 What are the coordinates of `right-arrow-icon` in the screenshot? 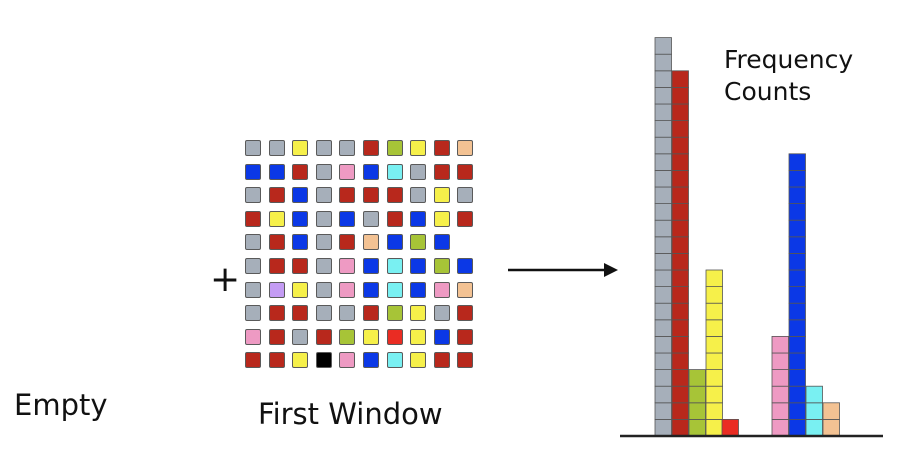 It's located at (563, 270).